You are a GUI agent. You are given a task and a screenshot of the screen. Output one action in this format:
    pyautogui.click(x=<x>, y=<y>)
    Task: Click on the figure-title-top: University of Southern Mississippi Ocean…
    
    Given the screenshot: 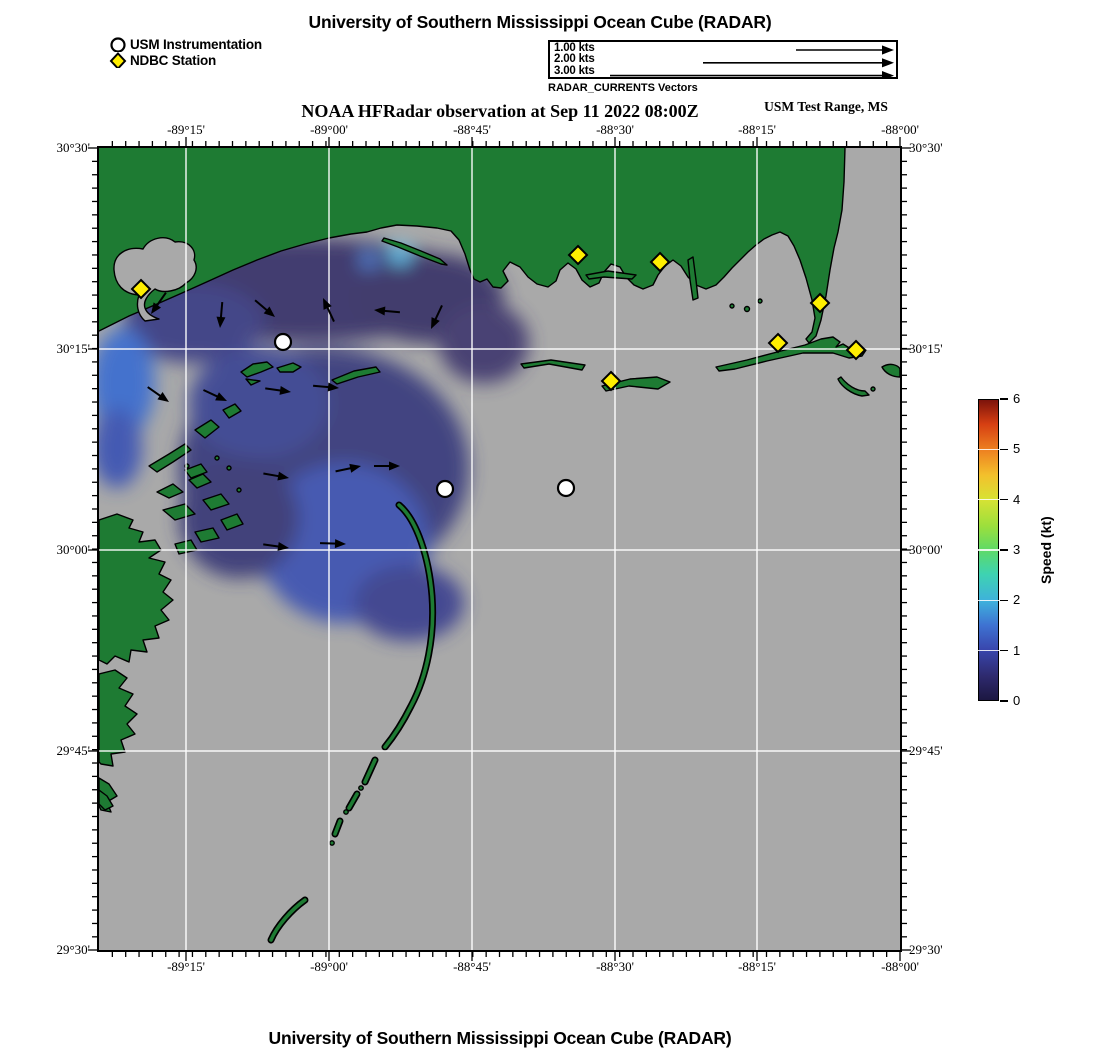 What is the action you would take?
    pyautogui.click(x=540, y=22)
    